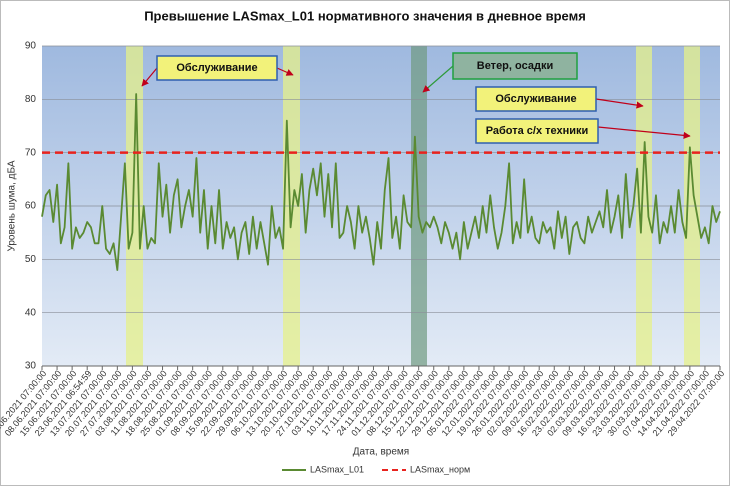  I want to click on legend-label: LASmax_L01, so click(337, 469).